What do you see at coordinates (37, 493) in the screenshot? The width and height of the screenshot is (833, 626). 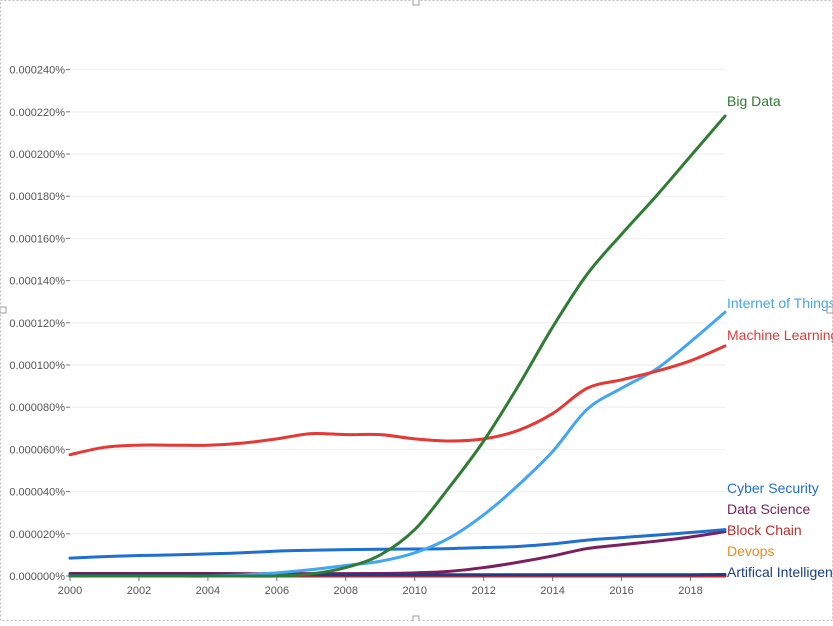 I see `y-tick-label: 0.000040%` at bounding box center [37, 493].